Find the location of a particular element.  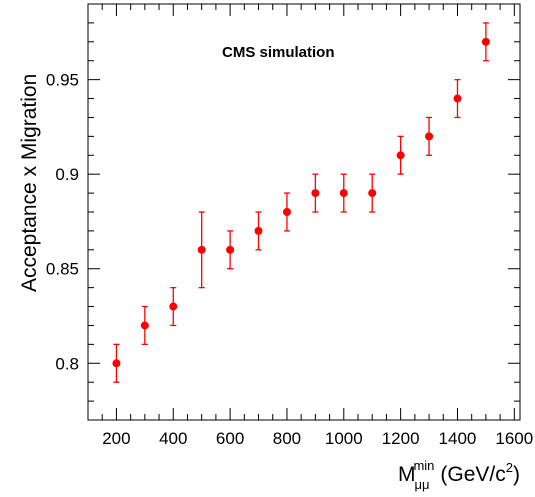

x-axis-title-main: M is located at coordinates (407, 474).